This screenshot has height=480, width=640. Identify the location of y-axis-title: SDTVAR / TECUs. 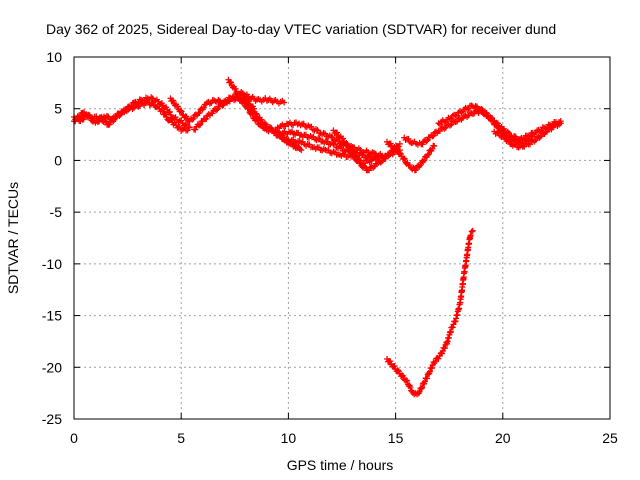
(13, 238).